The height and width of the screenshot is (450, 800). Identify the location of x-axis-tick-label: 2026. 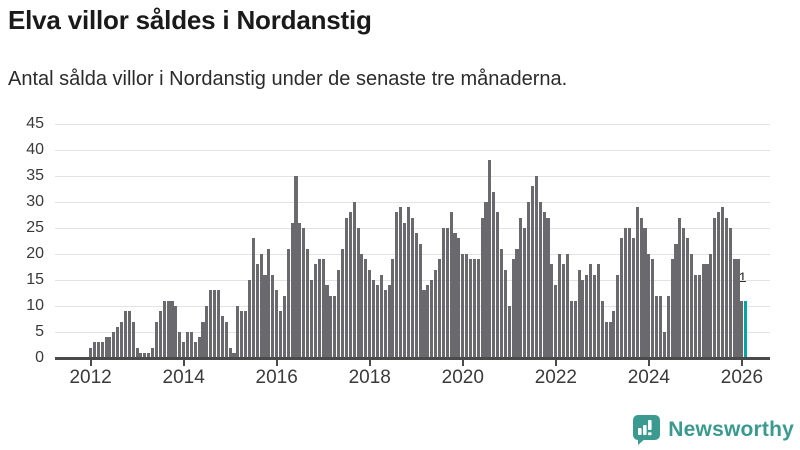
(742, 377).